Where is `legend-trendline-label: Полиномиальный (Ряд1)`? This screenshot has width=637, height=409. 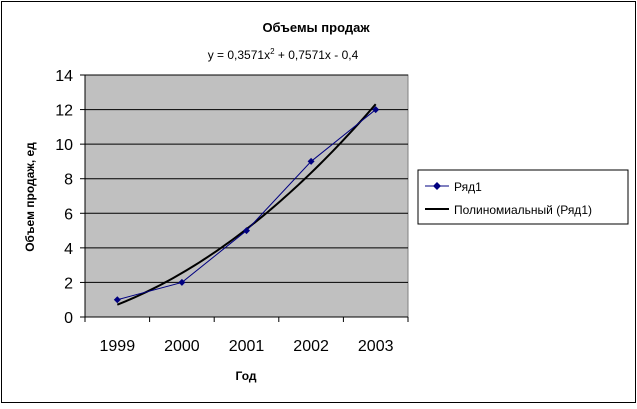
legend-trendline-label: Полиномиальный (Ряд1) is located at coordinates (523, 210).